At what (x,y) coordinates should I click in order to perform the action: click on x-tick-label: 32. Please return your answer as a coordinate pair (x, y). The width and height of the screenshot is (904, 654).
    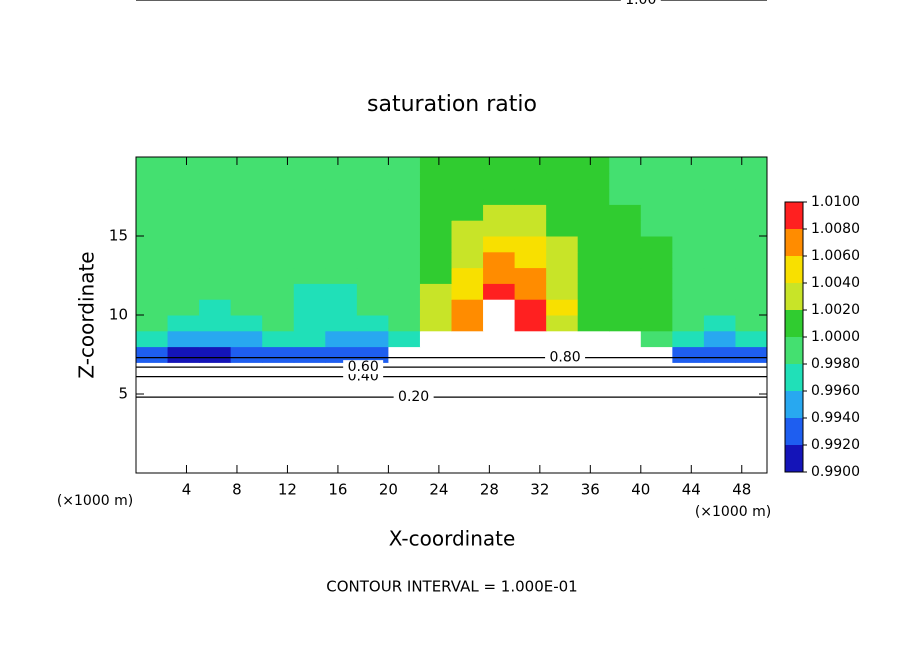
    Looking at the image, I should click on (539, 490).